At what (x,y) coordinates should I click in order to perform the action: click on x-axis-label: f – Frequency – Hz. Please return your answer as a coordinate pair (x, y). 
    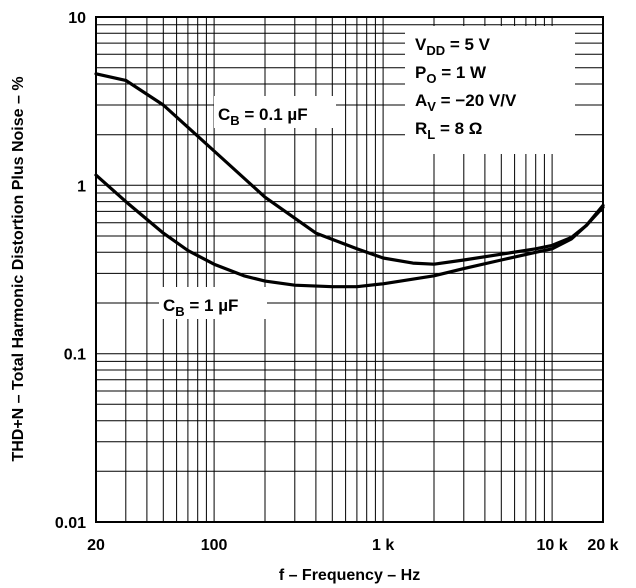
    Looking at the image, I should click on (349, 575).